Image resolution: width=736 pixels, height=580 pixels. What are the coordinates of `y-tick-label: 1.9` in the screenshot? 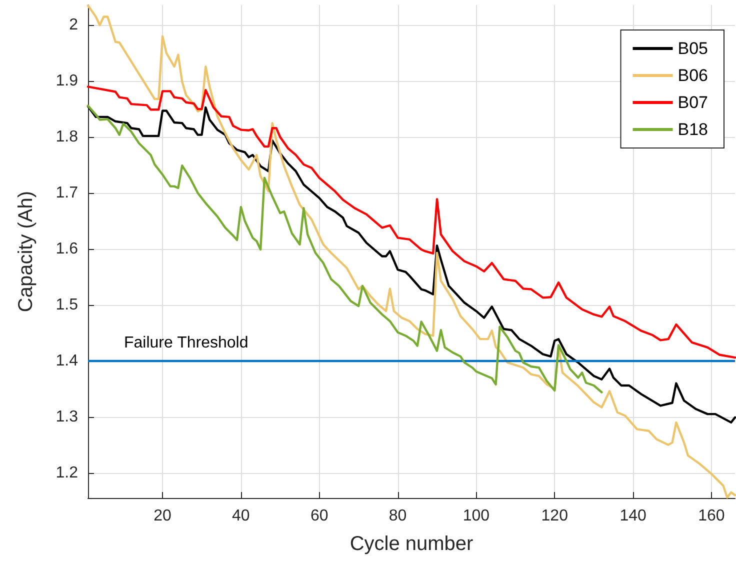 It's located at (67, 81).